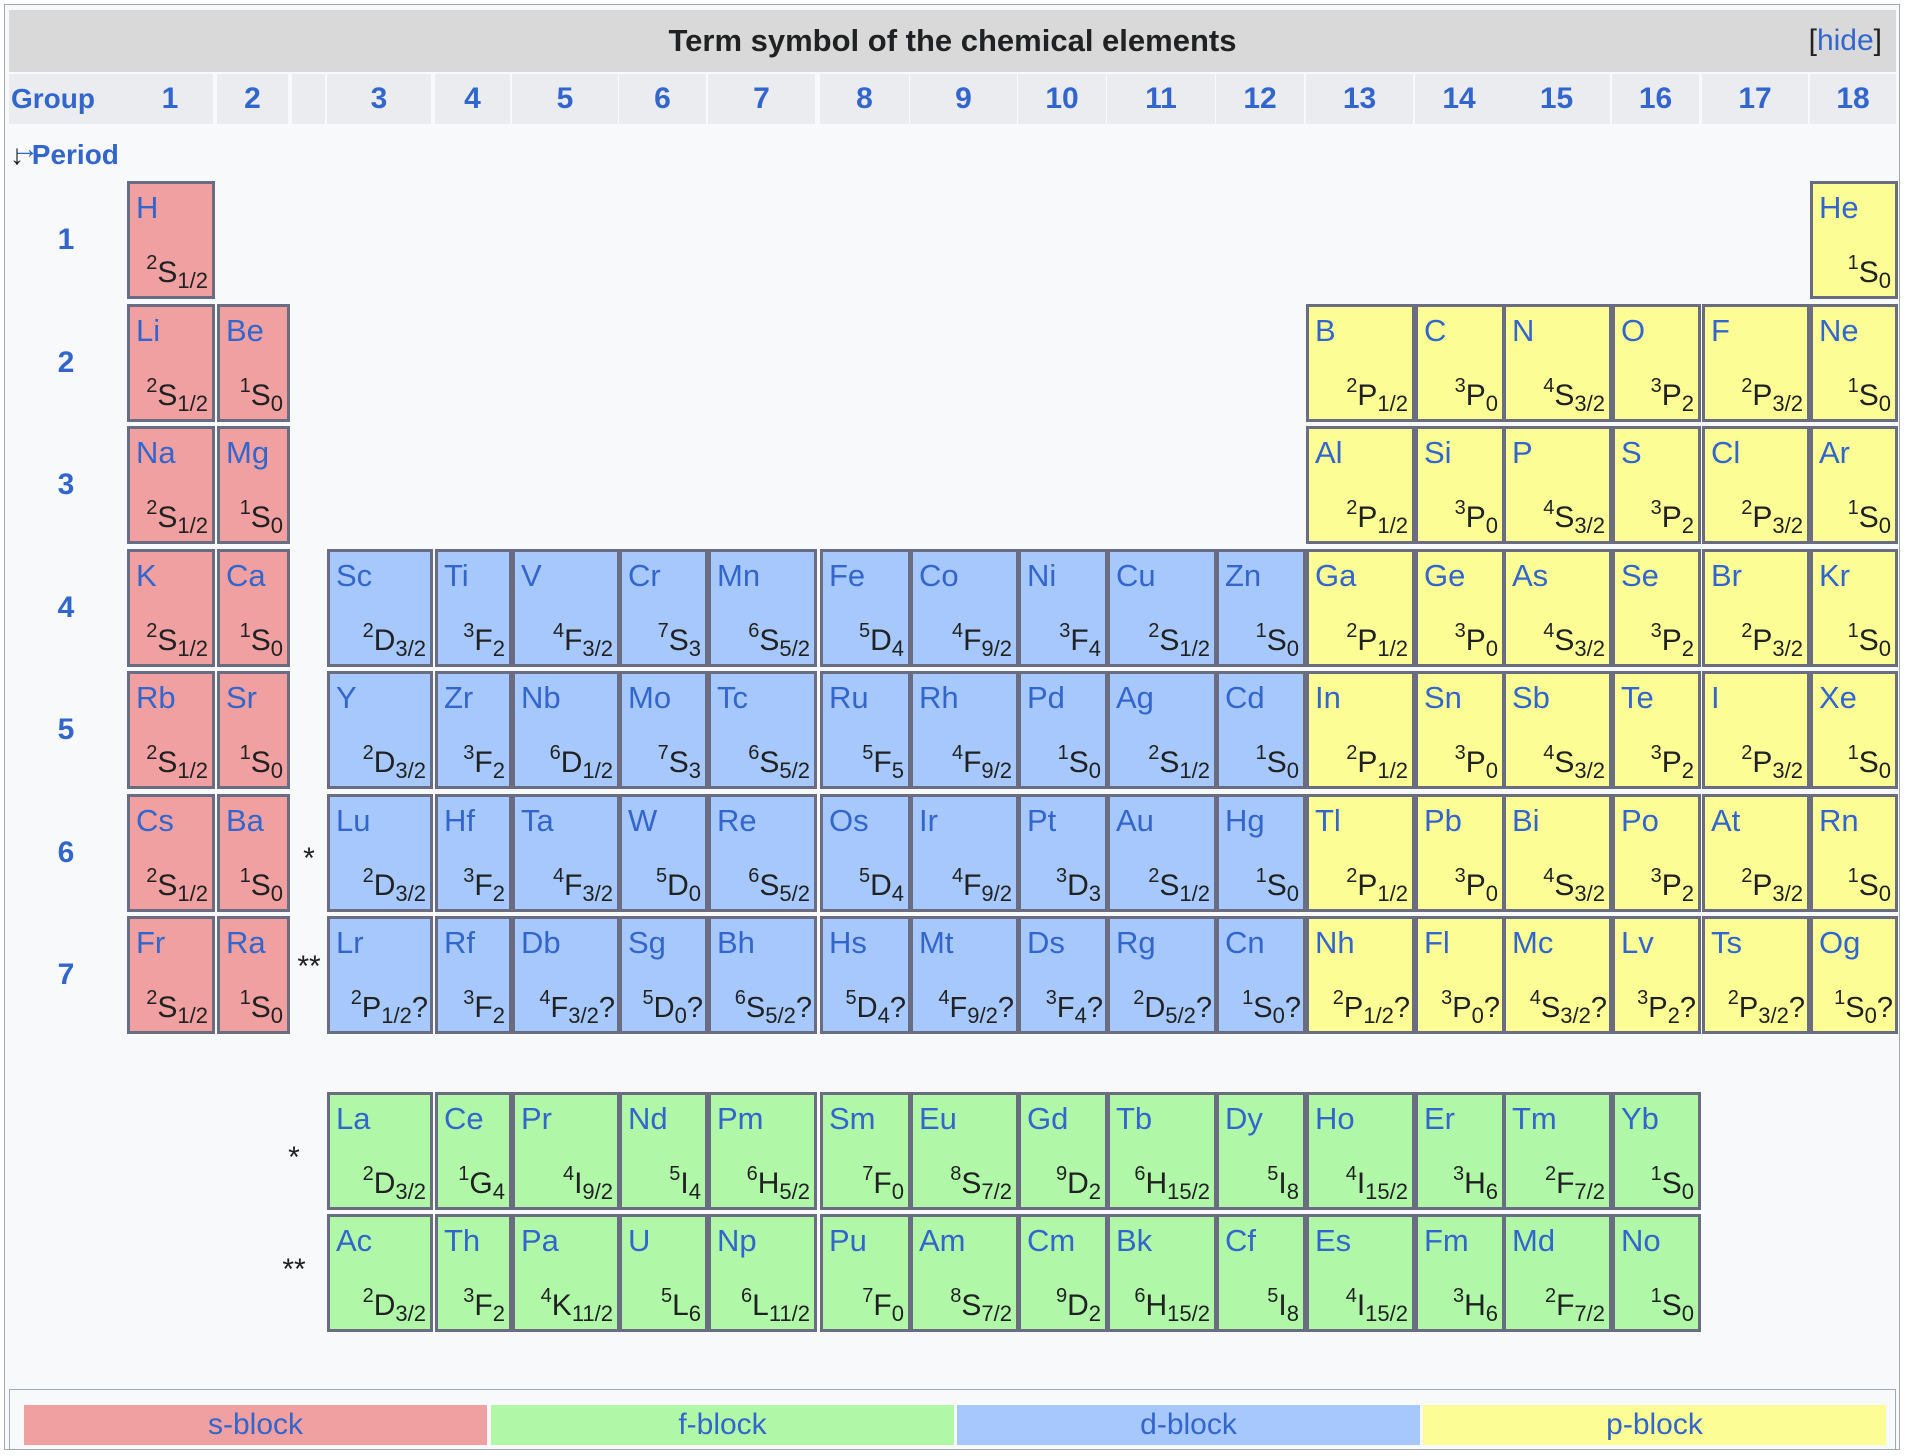 The height and width of the screenshot is (1456, 1906). Describe the element at coordinates (1136, 575) in the screenshot. I see `element-symbol-link: Cu` at that location.